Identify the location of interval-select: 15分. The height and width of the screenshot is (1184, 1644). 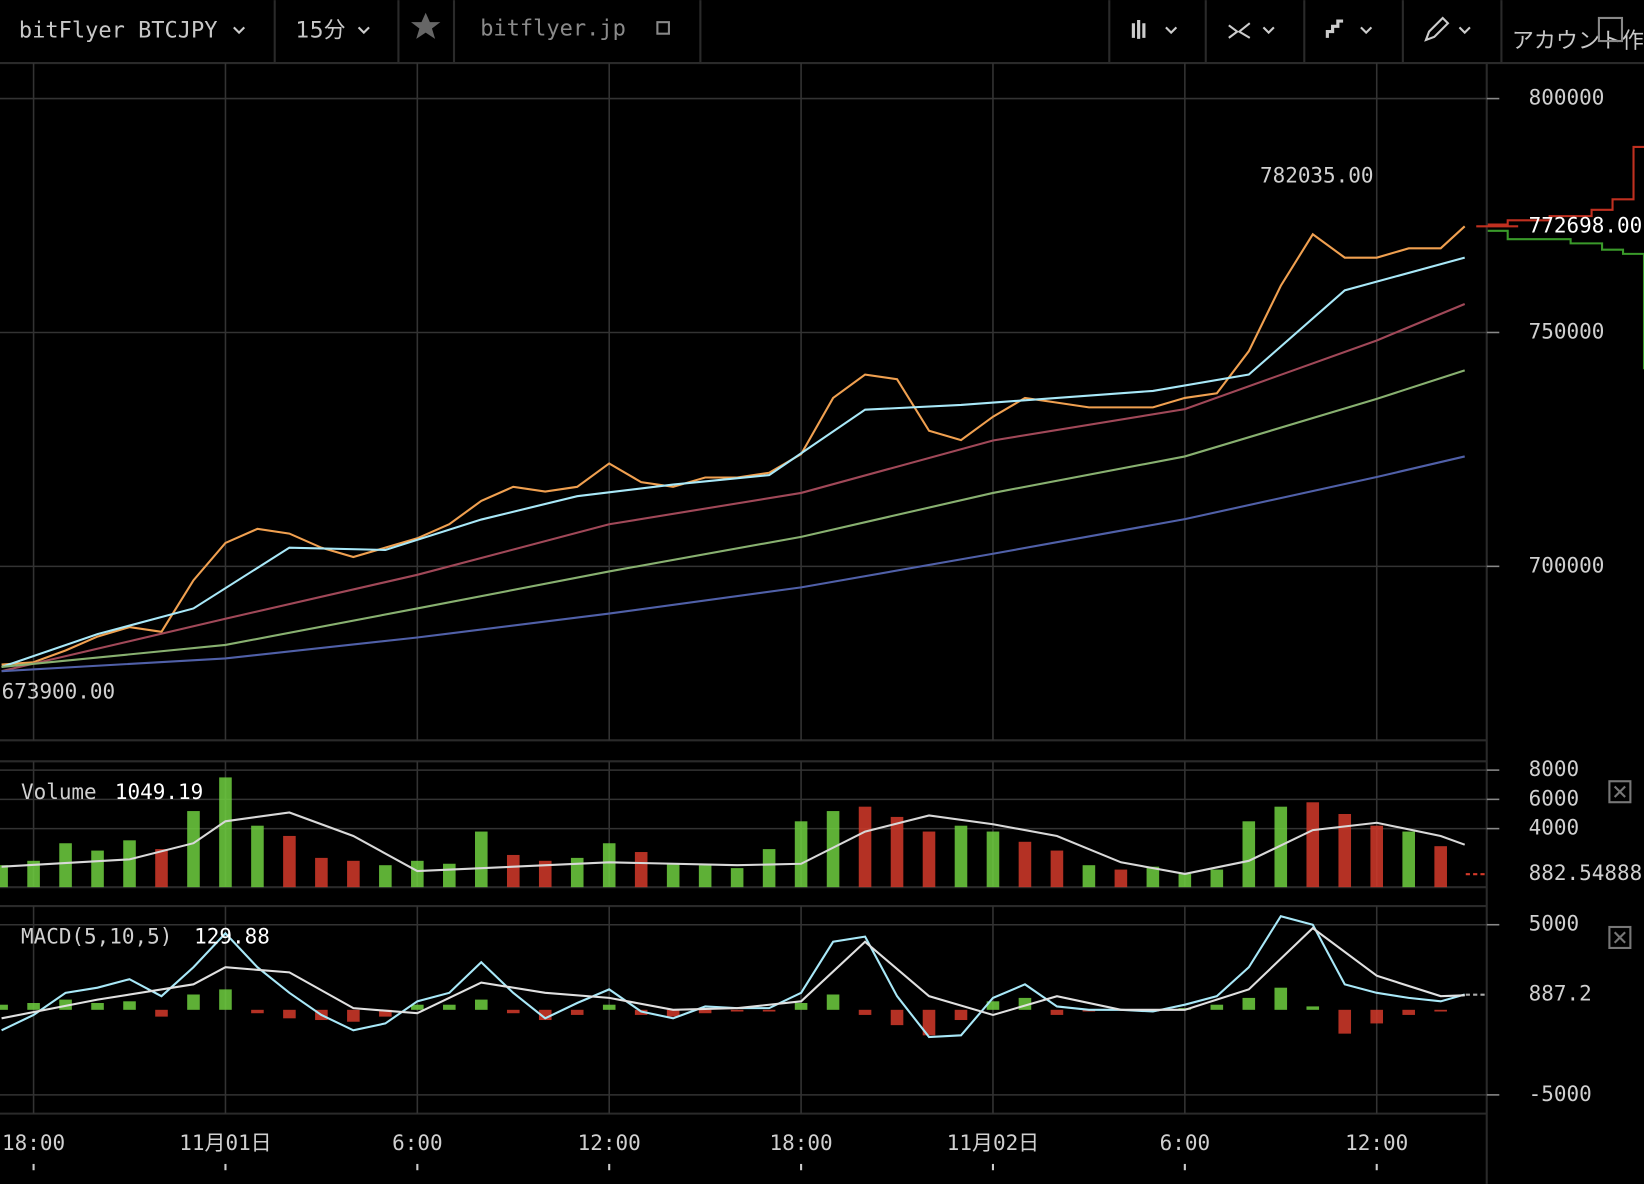
(333, 31).